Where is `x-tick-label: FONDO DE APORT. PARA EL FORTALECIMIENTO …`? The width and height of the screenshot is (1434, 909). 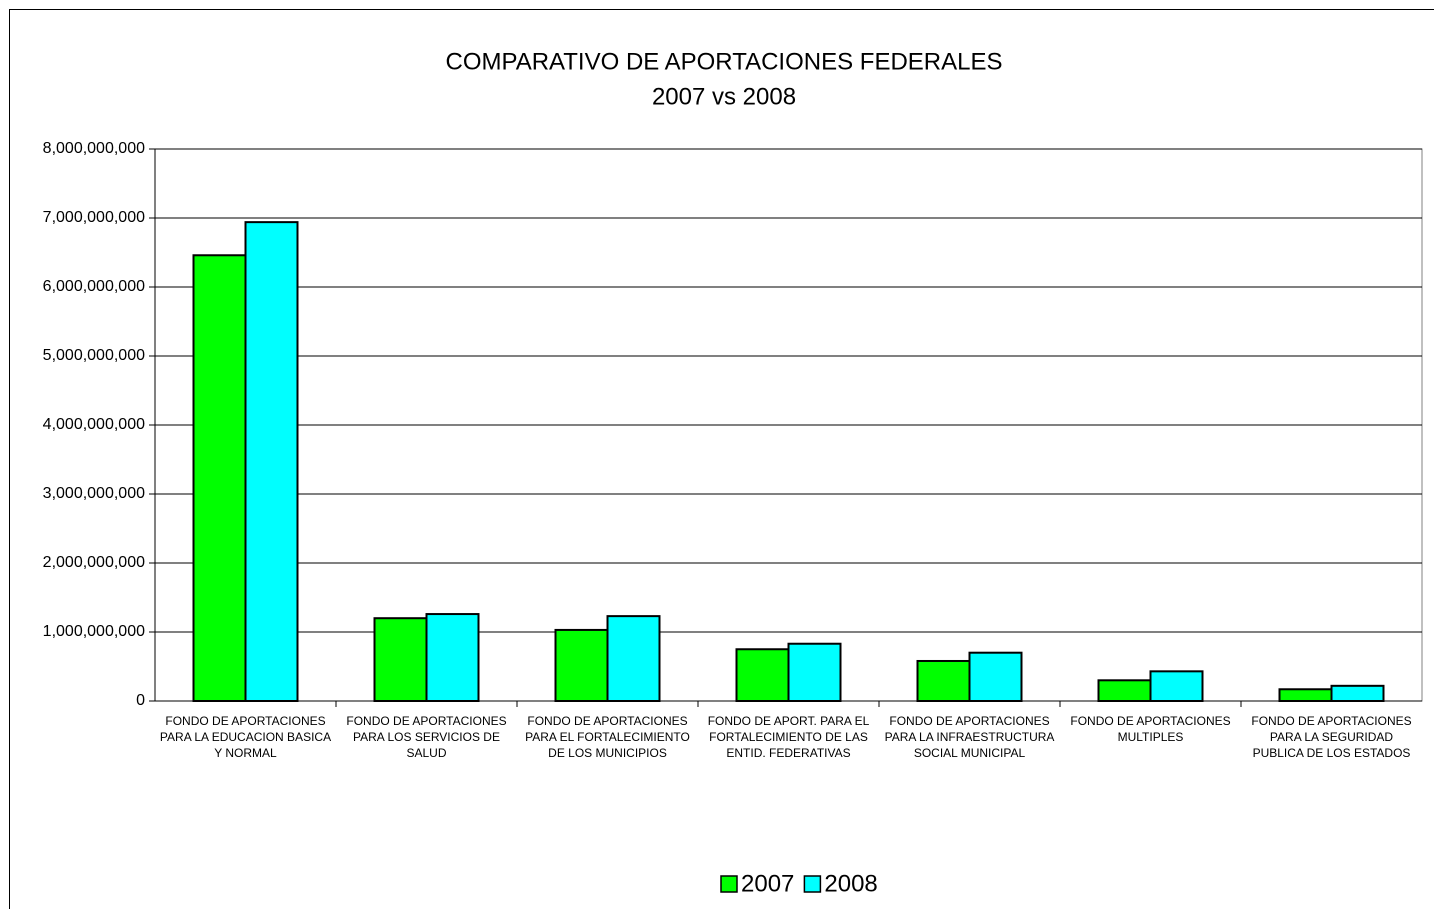
x-tick-label: FONDO DE APORT. PARA EL FORTALECIMIENTO … is located at coordinates (788, 737).